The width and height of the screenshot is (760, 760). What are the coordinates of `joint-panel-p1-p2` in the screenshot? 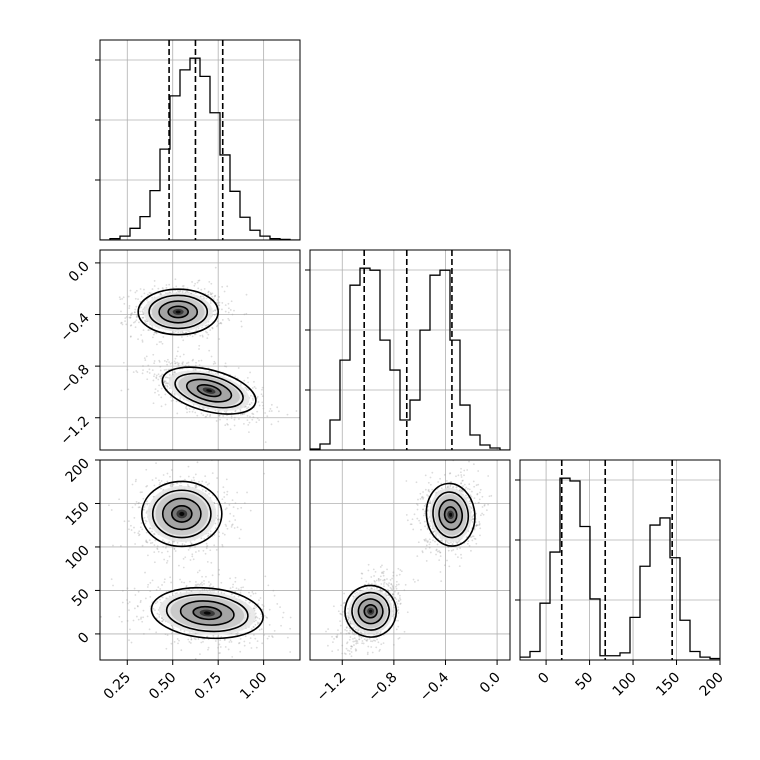 It's located at (410, 560).